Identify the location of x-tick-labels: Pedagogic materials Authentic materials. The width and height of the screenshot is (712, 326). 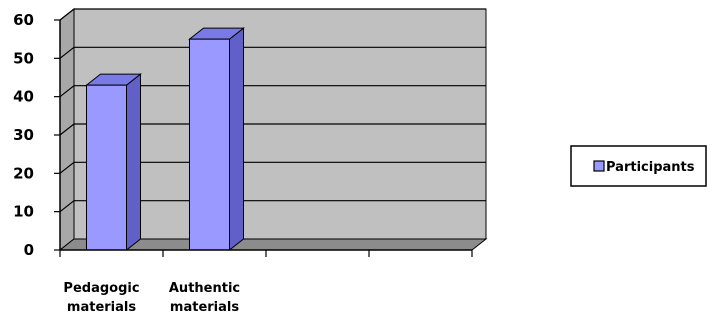
(151, 298).